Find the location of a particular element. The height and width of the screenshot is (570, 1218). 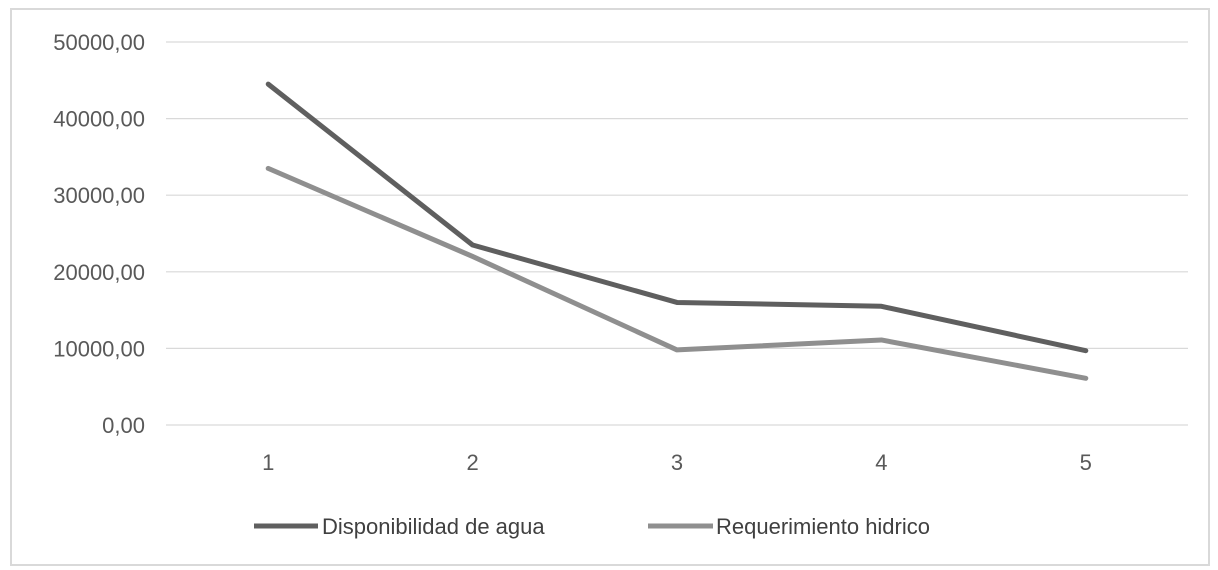

y-tick-label: 0,00 is located at coordinates (123, 425).